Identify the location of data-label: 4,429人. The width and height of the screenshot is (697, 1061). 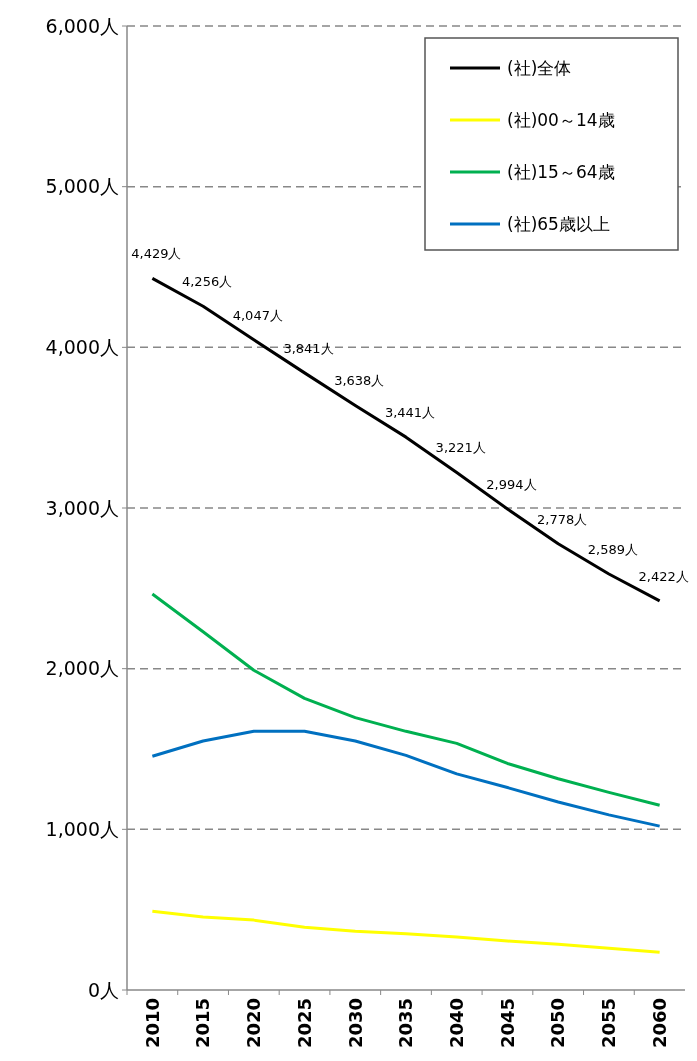
(156, 254).